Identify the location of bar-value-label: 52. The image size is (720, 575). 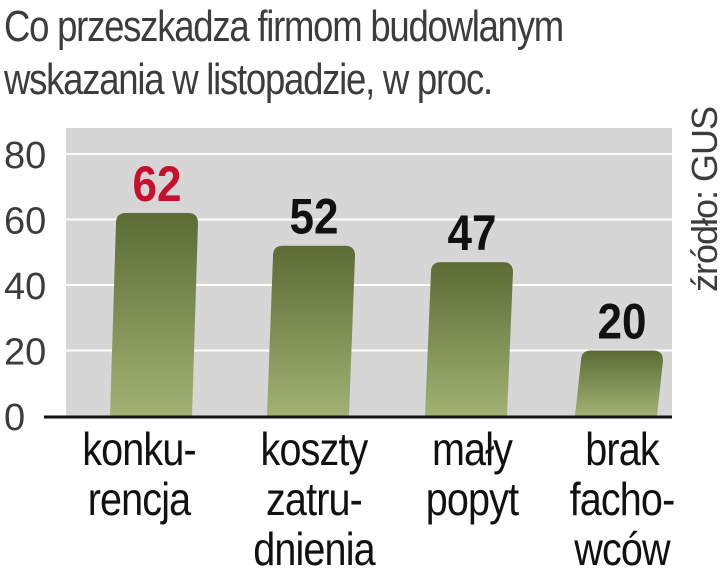
(314, 216).